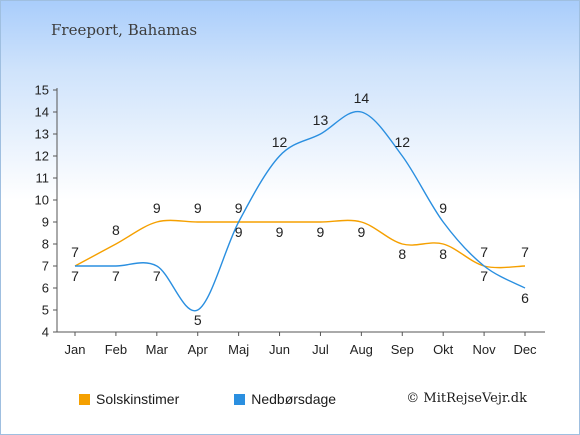 The width and height of the screenshot is (580, 435). Describe the element at coordinates (116, 349) in the screenshot. I see `x-tick-label: Feb` at that location.